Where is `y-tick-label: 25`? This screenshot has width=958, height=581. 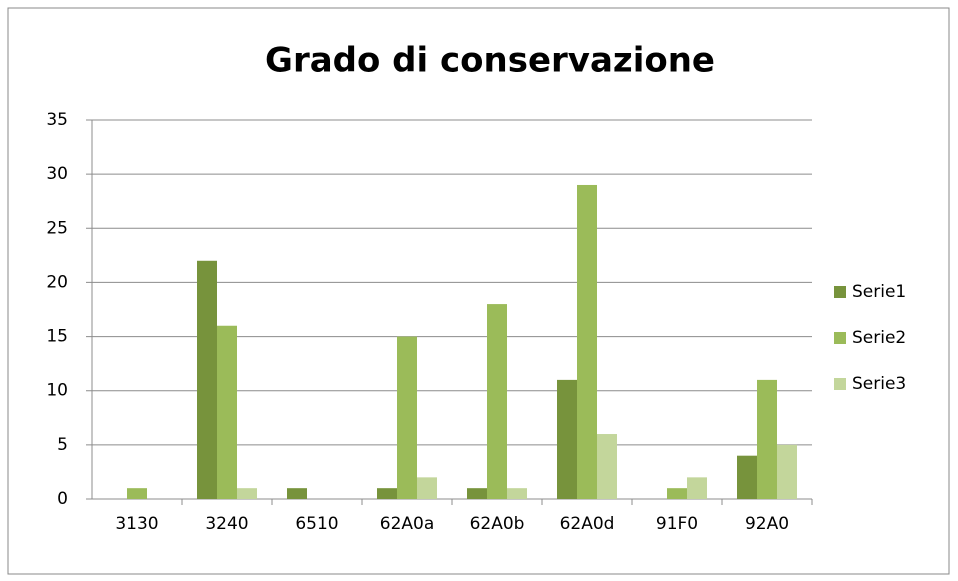 y-tick-label: 25 is located at coordinates (57, 228).